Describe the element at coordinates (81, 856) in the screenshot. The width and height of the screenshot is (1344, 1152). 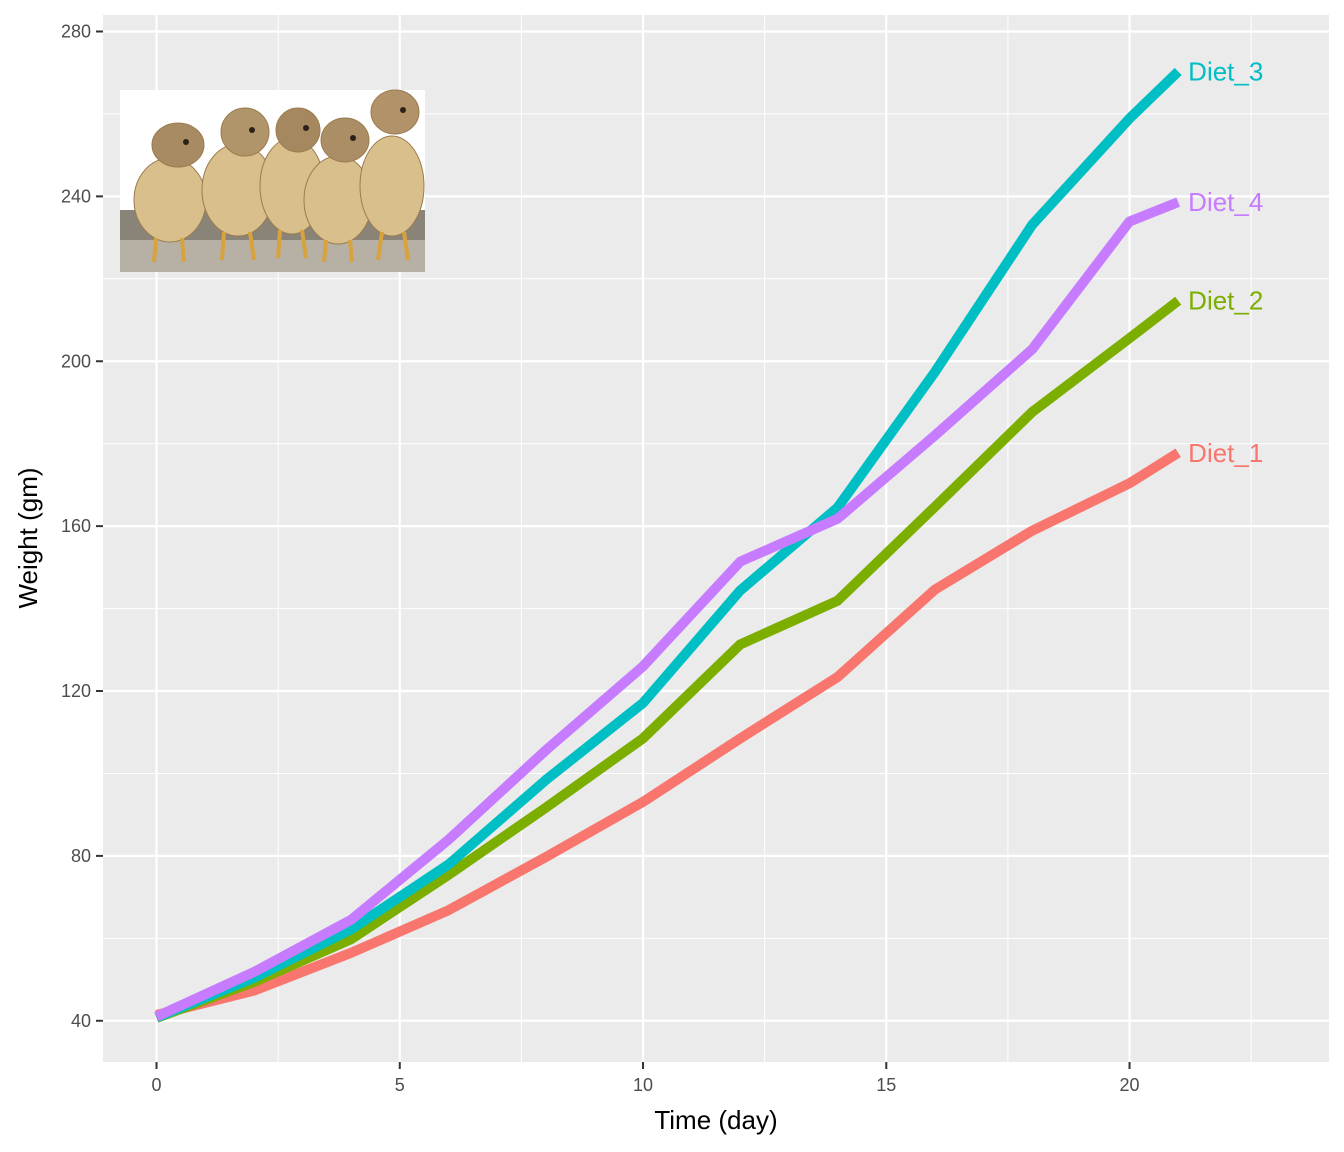
I see `y-tick-label: 80` at that location.